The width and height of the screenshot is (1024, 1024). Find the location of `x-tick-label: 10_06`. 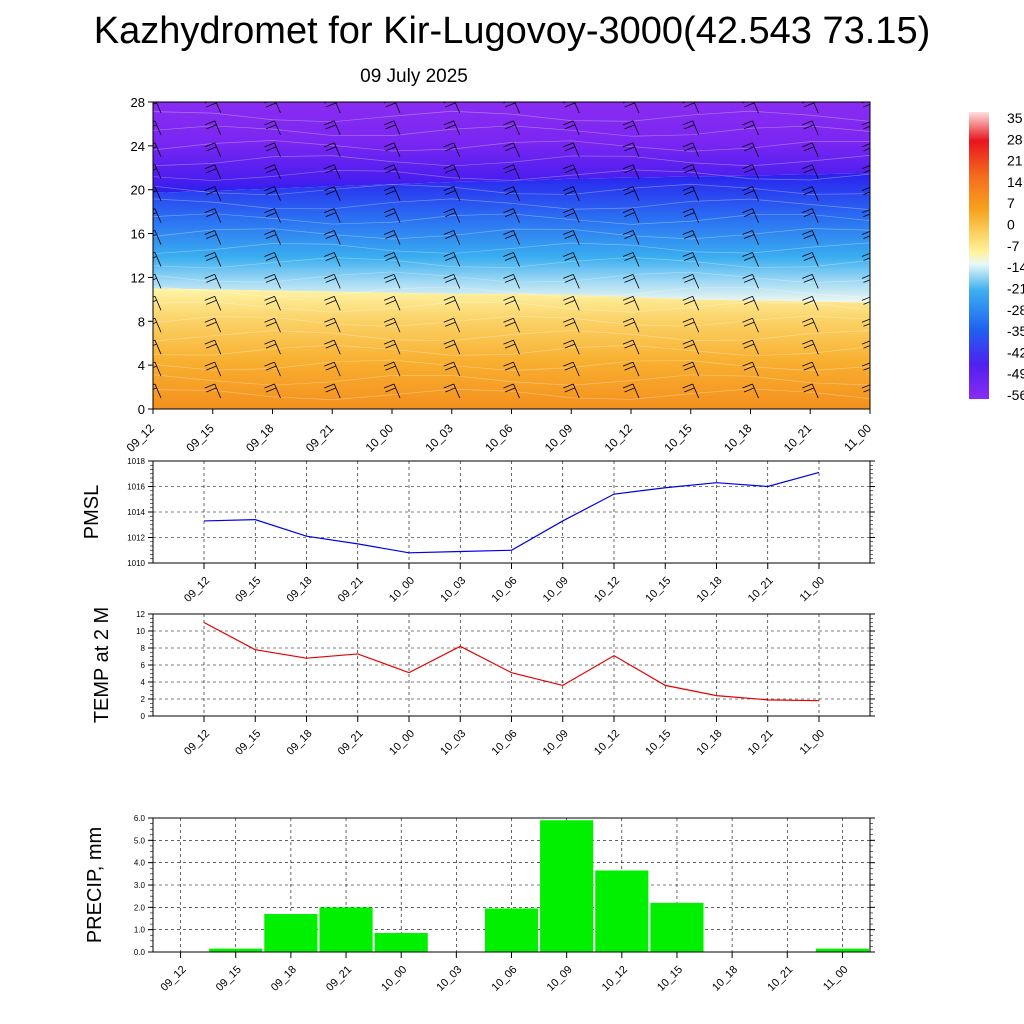

x-tick-label: 10_06 is located at coordinates (505, 743).